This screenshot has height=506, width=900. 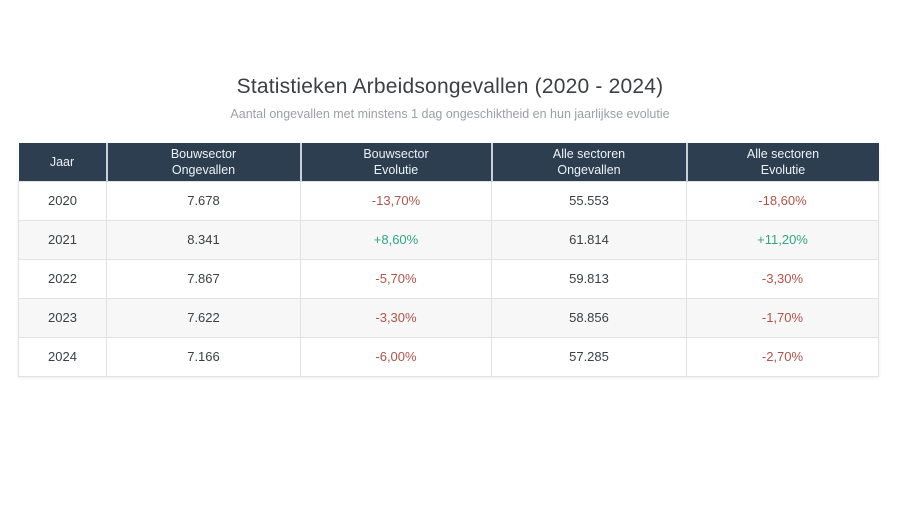 I want to click on year-cell: 2020, so click(x=62, y=200).